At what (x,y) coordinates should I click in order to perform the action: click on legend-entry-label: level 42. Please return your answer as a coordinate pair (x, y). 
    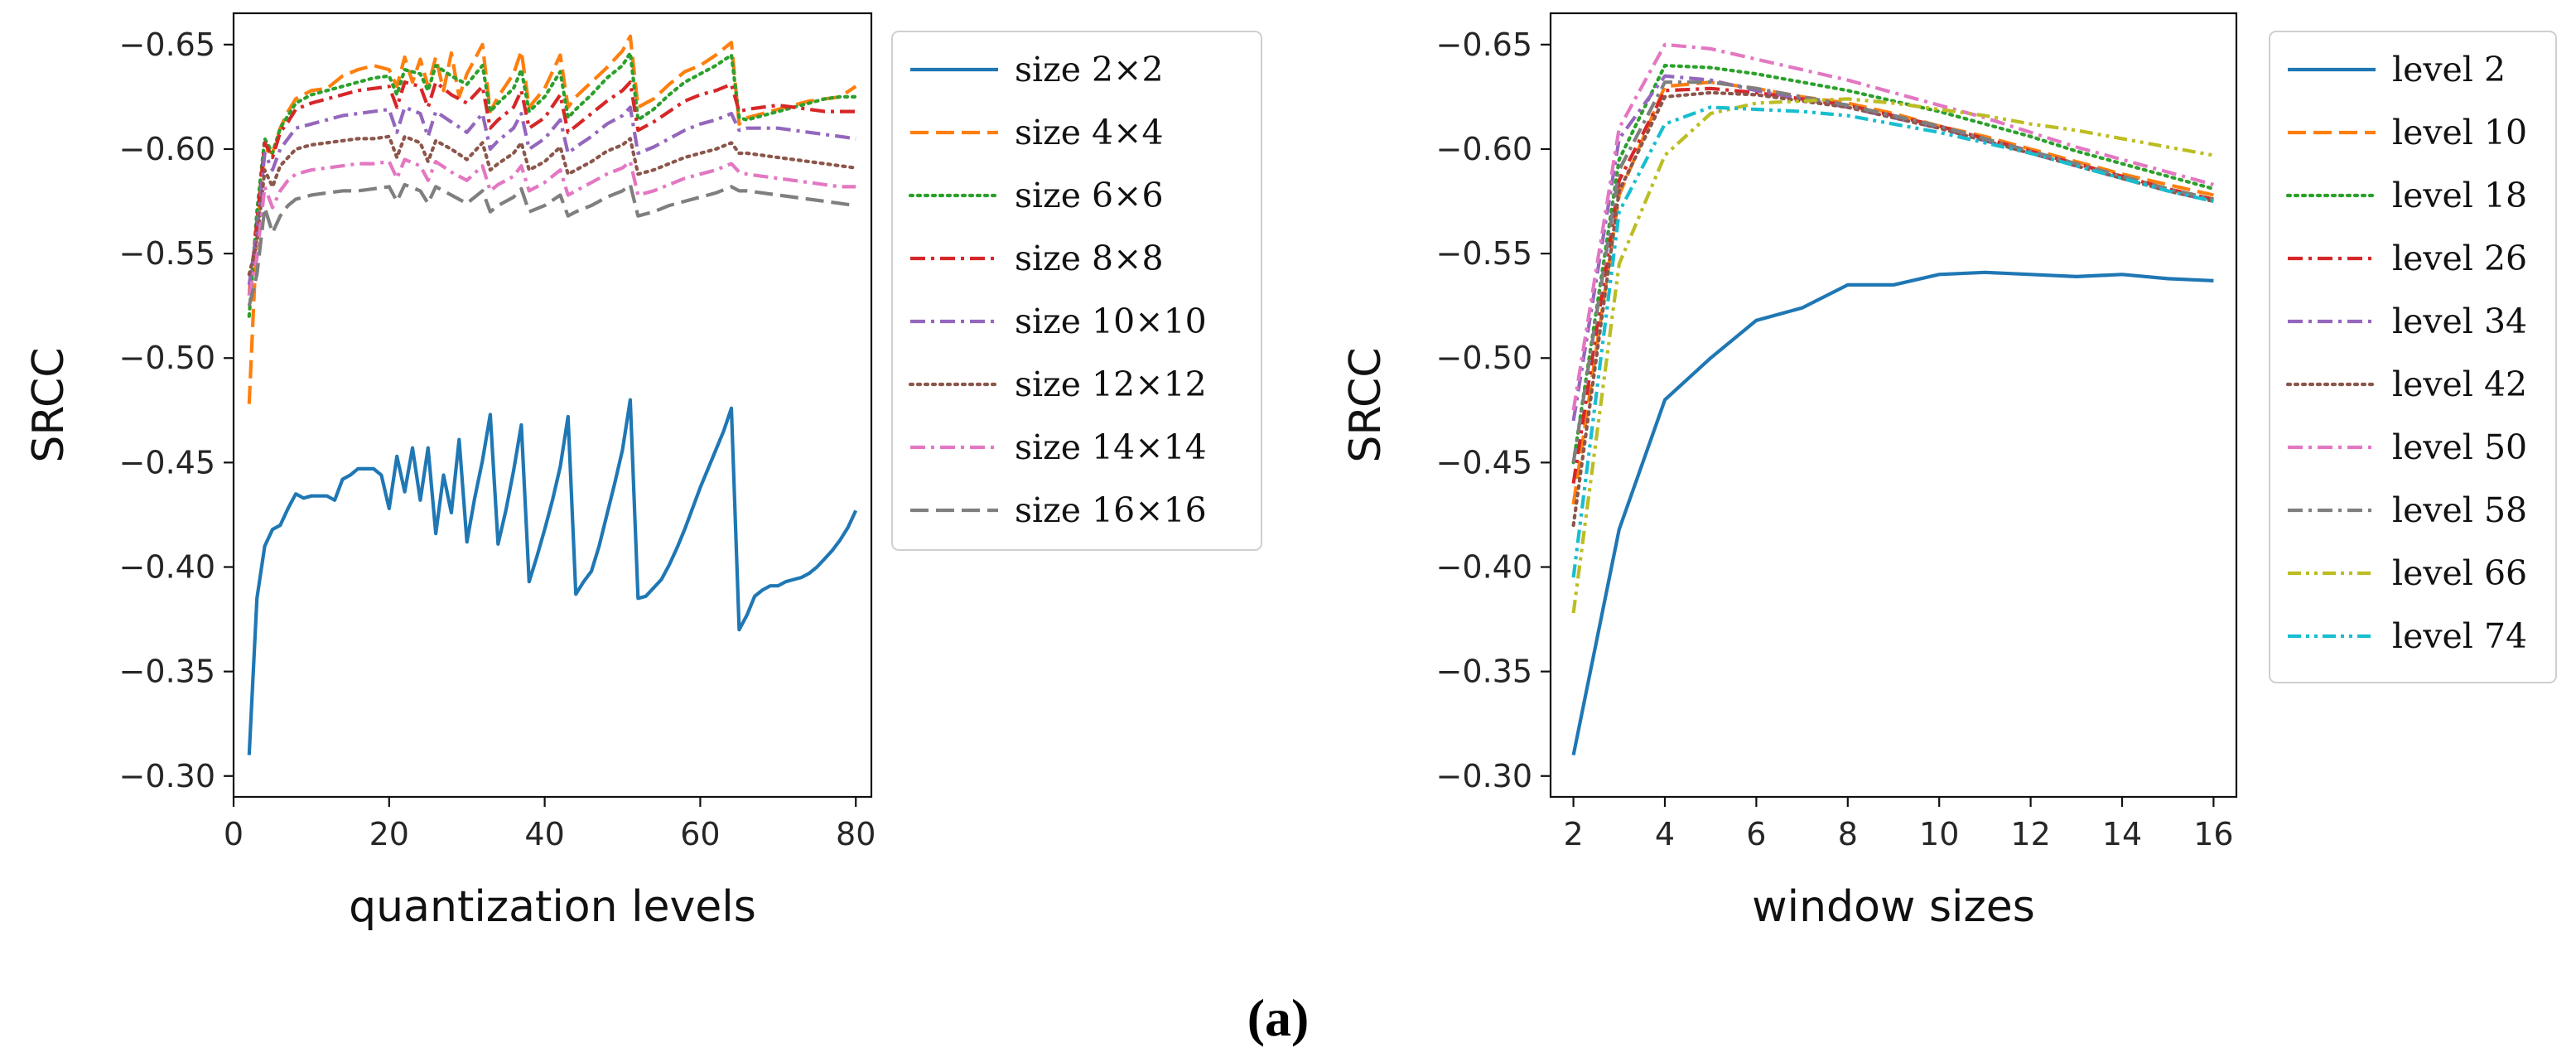
    Looking at the image, I should click on (2460, 384).